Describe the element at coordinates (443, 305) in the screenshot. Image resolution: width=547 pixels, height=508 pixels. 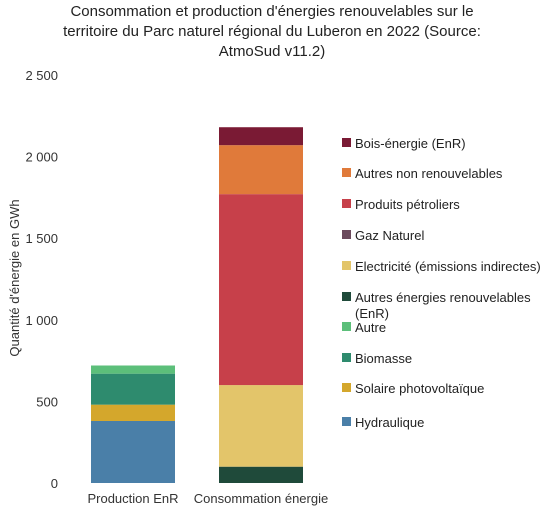
I see `legend-label: Autres énergies renouvelables (EnR)` at that location.